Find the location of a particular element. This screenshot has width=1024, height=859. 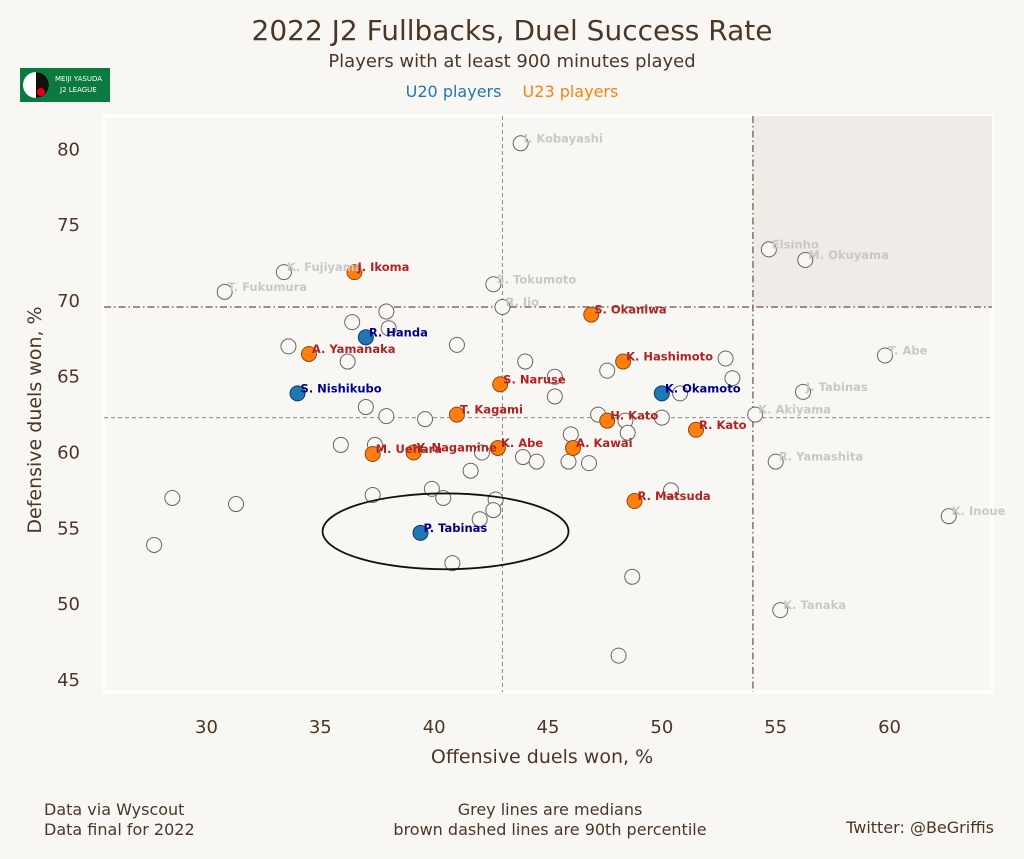

footer-source: Data via Wyscout Data final for 2022 is located at coordinates (119, 820).